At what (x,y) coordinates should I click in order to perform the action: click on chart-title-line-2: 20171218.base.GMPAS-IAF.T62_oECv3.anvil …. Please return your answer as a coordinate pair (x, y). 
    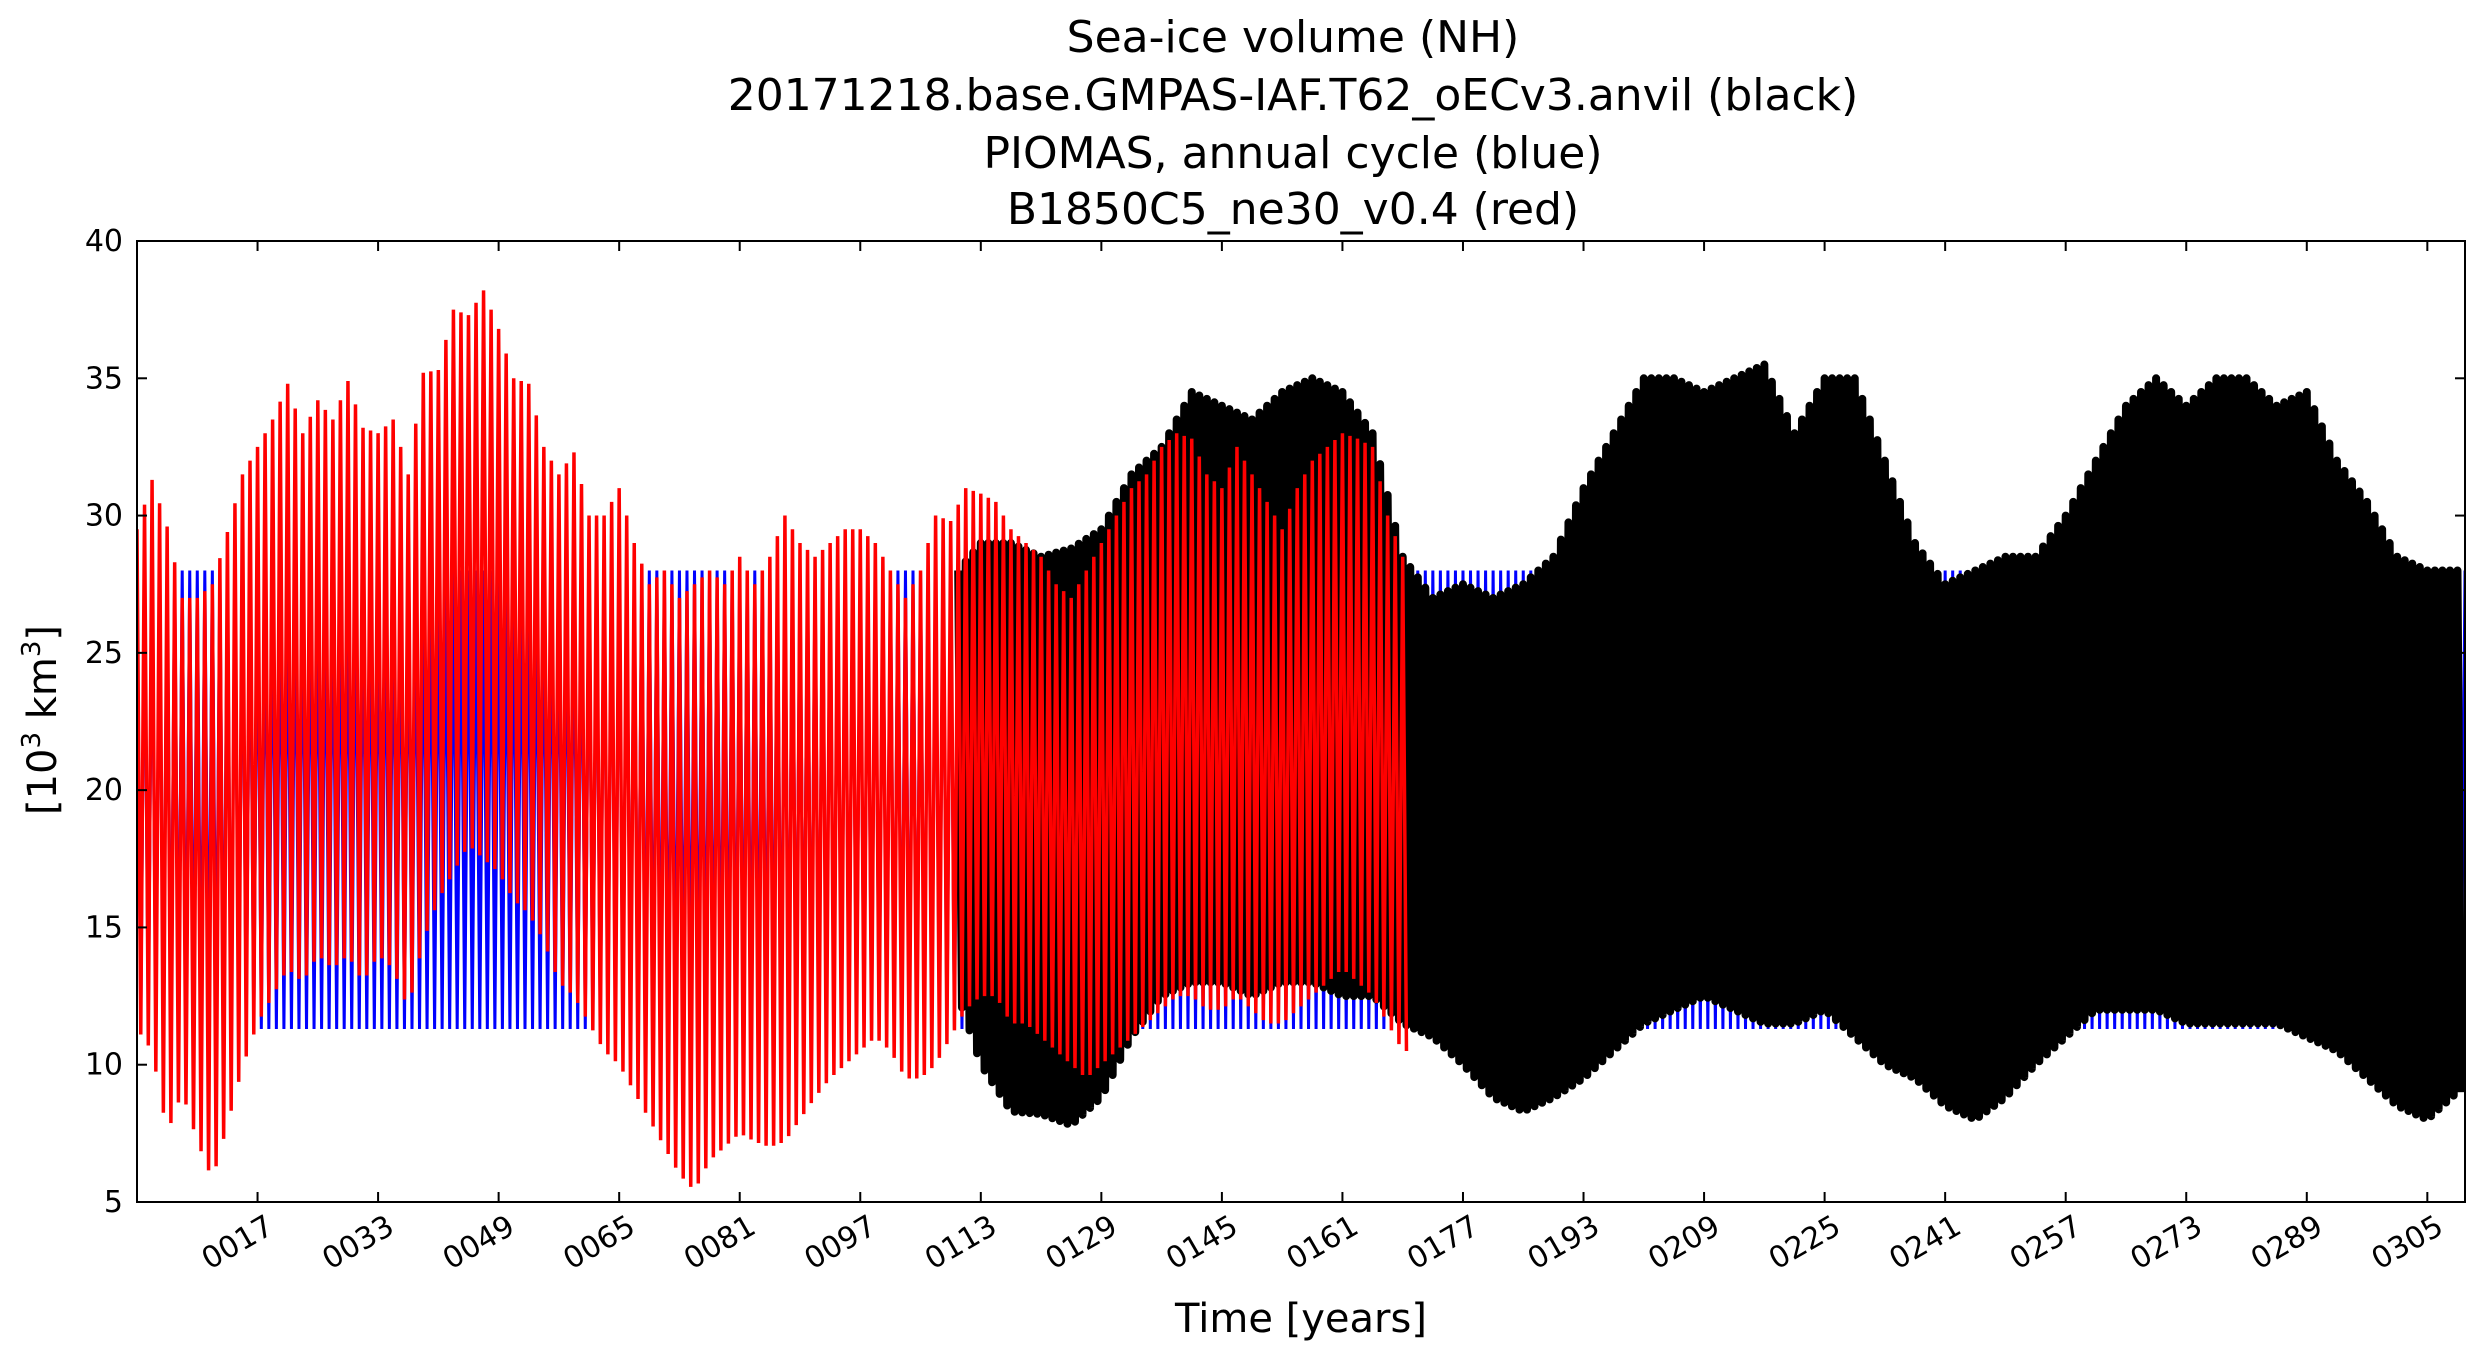
    Looking at the image, I should click on (1293, 95).